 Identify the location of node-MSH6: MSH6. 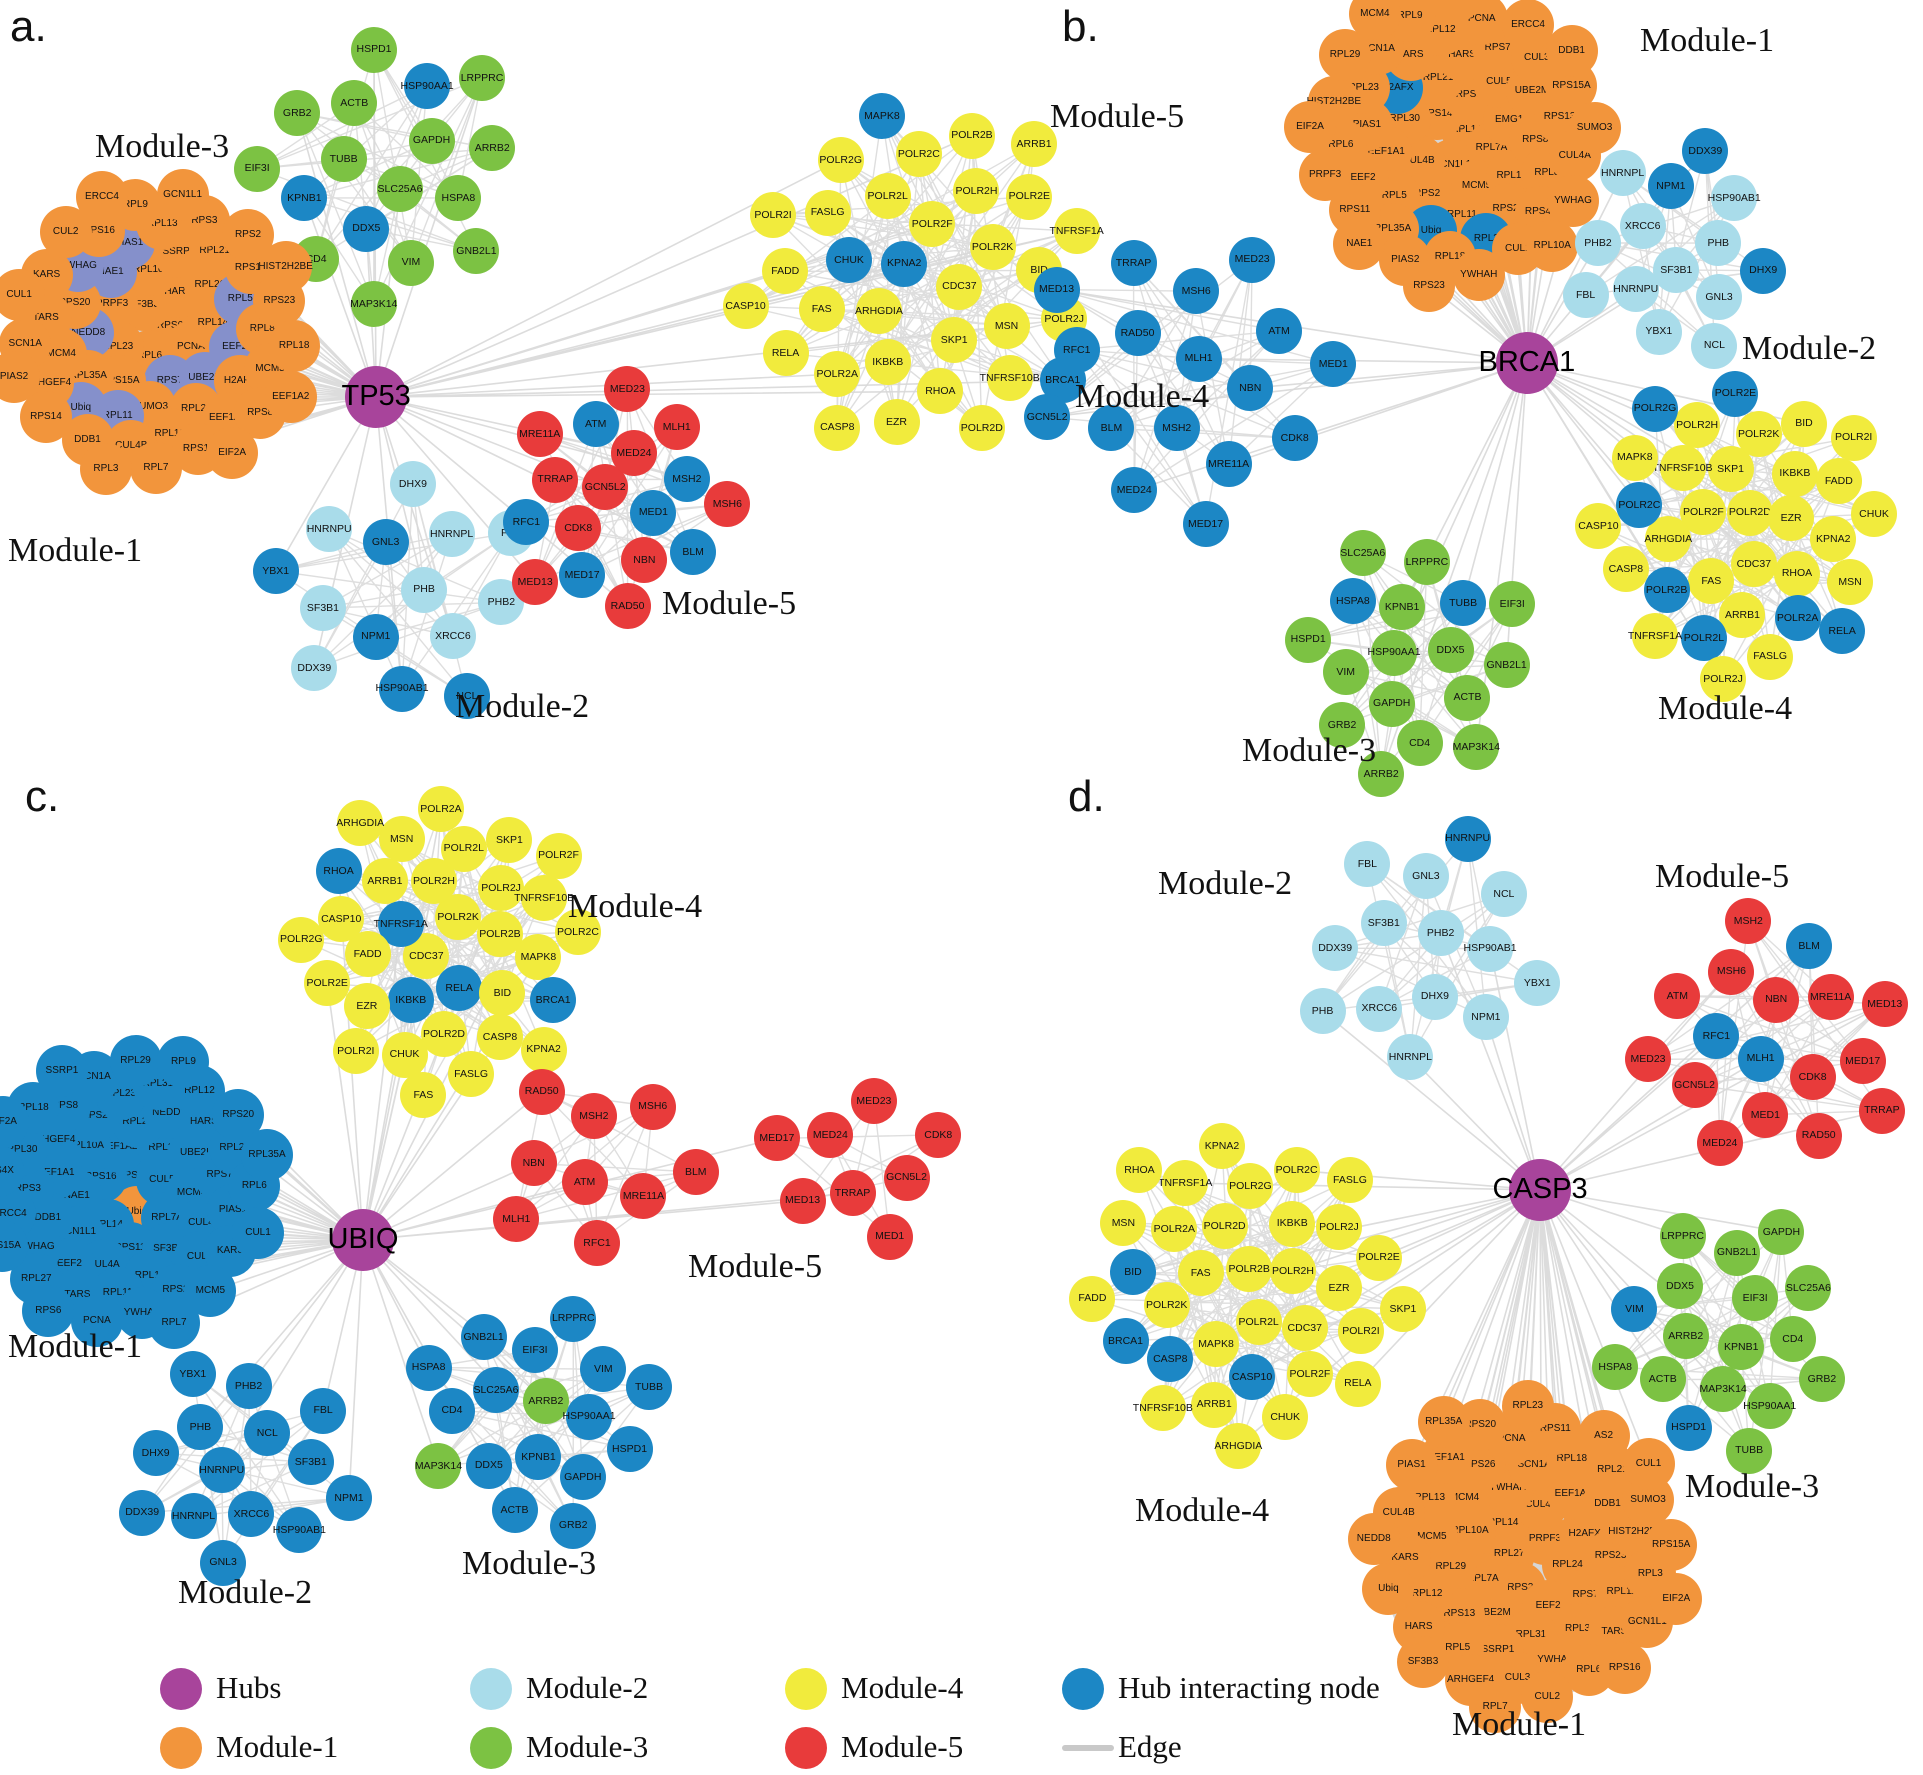
(1196, 291).